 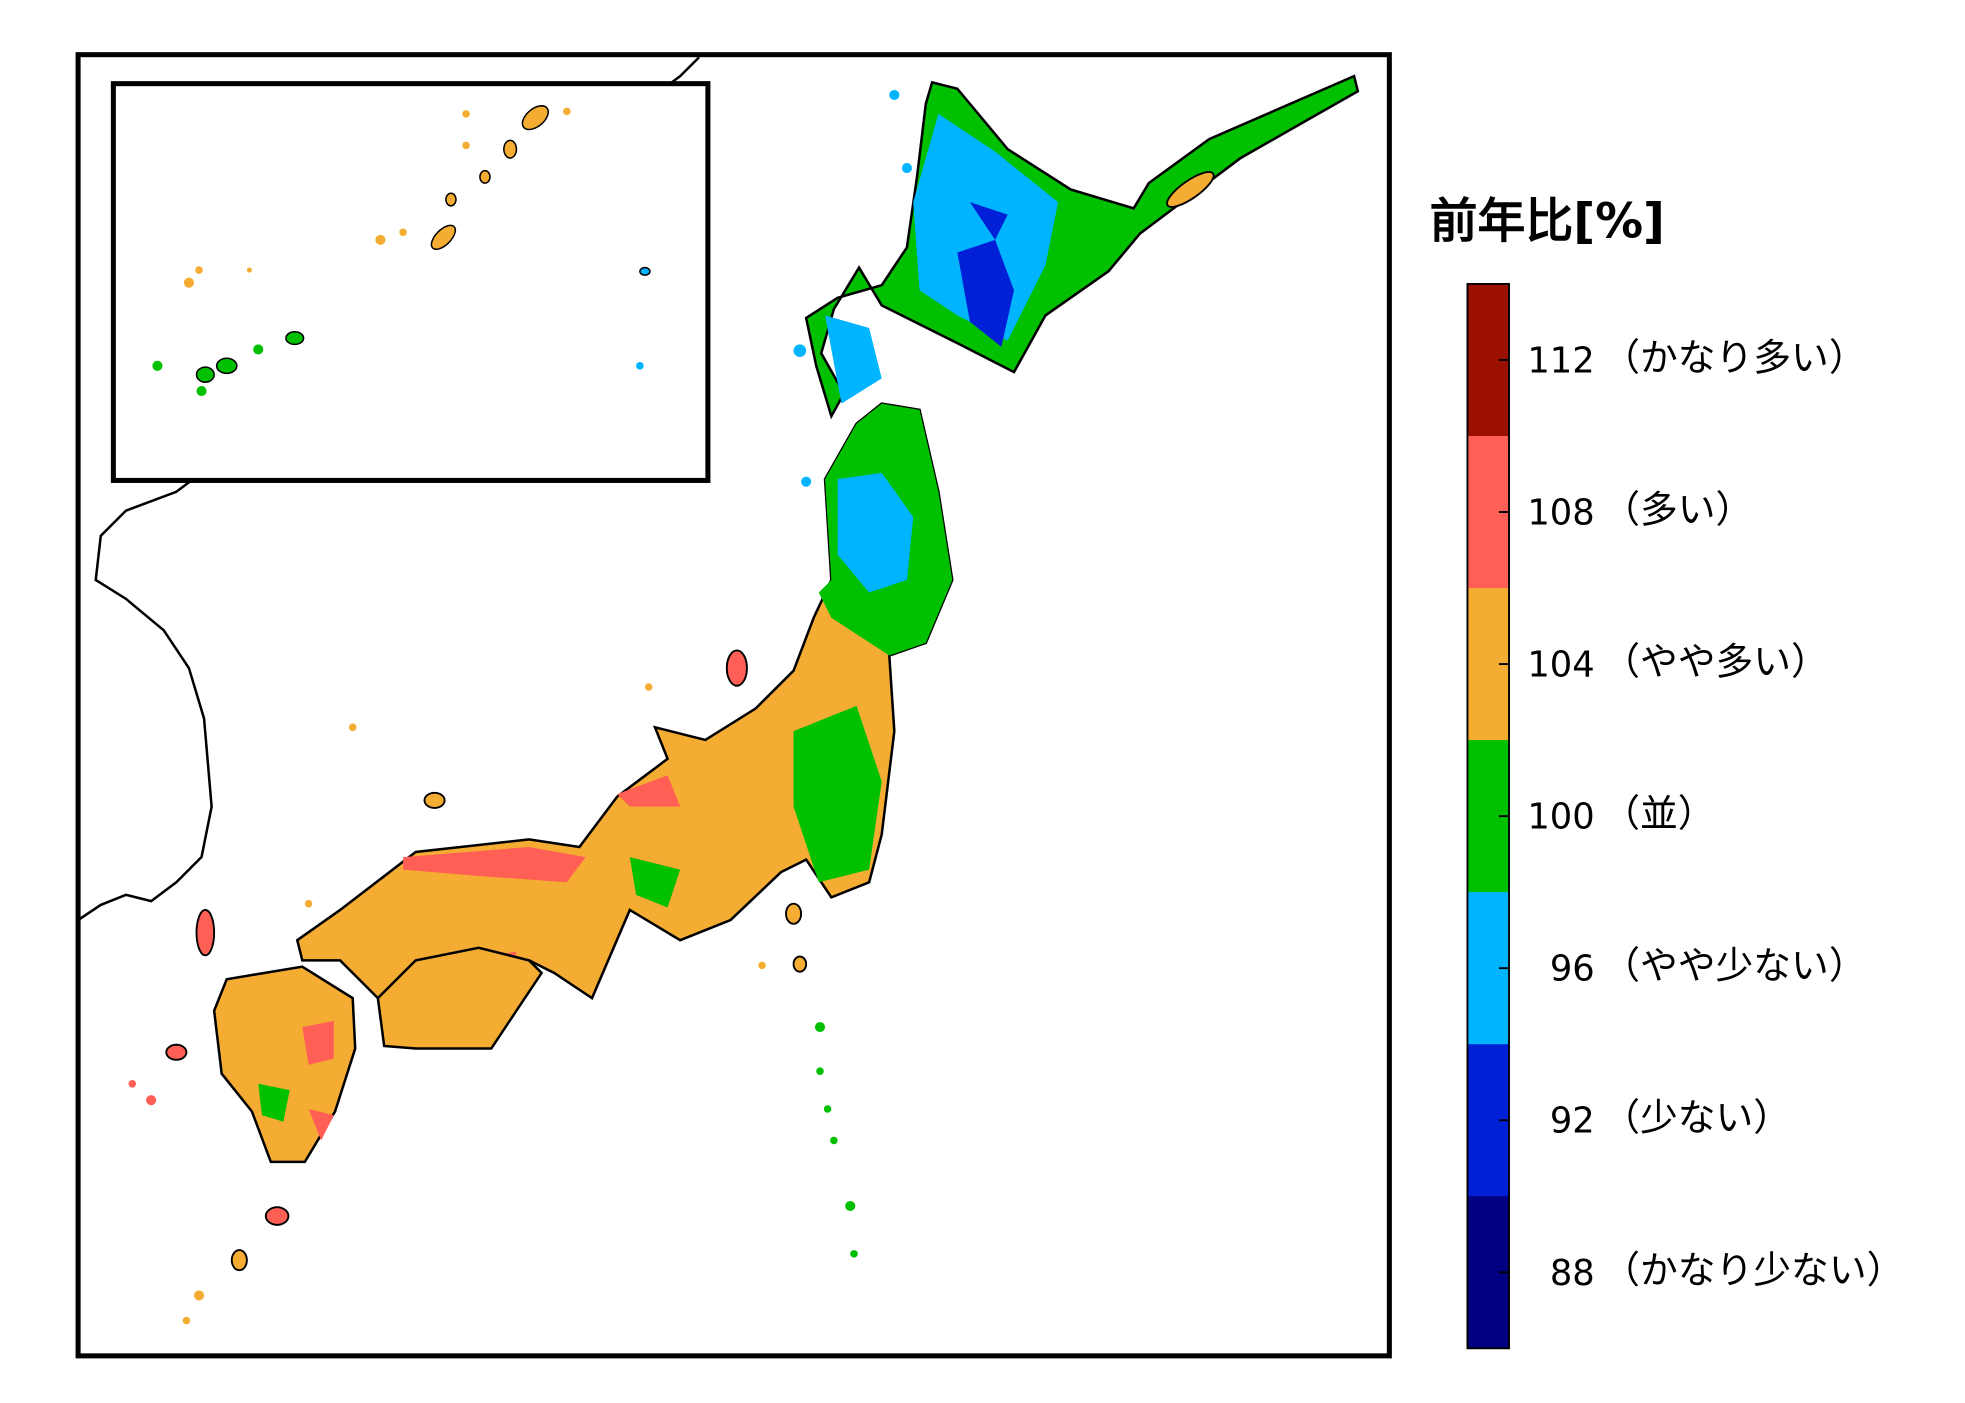 I want to click on colorbar-label: （やや少ない）, so click(x=1734, y=966).